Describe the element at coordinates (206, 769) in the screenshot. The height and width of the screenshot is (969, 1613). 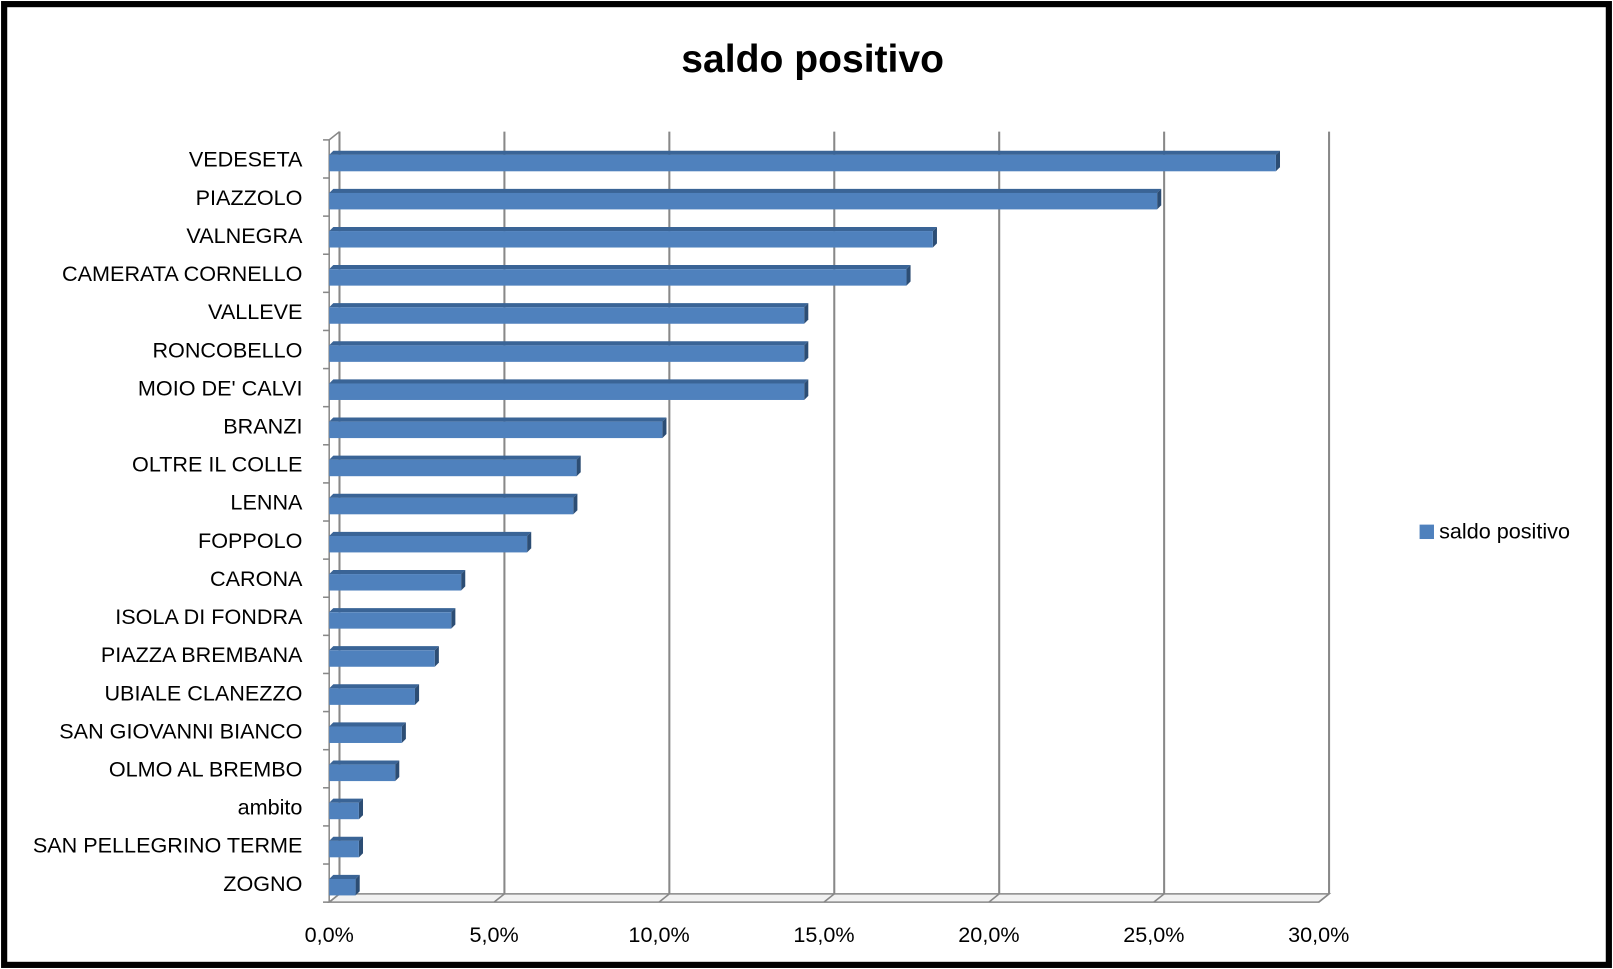
I see `y-tick-label: OLMO AL BREMBO` at that location.